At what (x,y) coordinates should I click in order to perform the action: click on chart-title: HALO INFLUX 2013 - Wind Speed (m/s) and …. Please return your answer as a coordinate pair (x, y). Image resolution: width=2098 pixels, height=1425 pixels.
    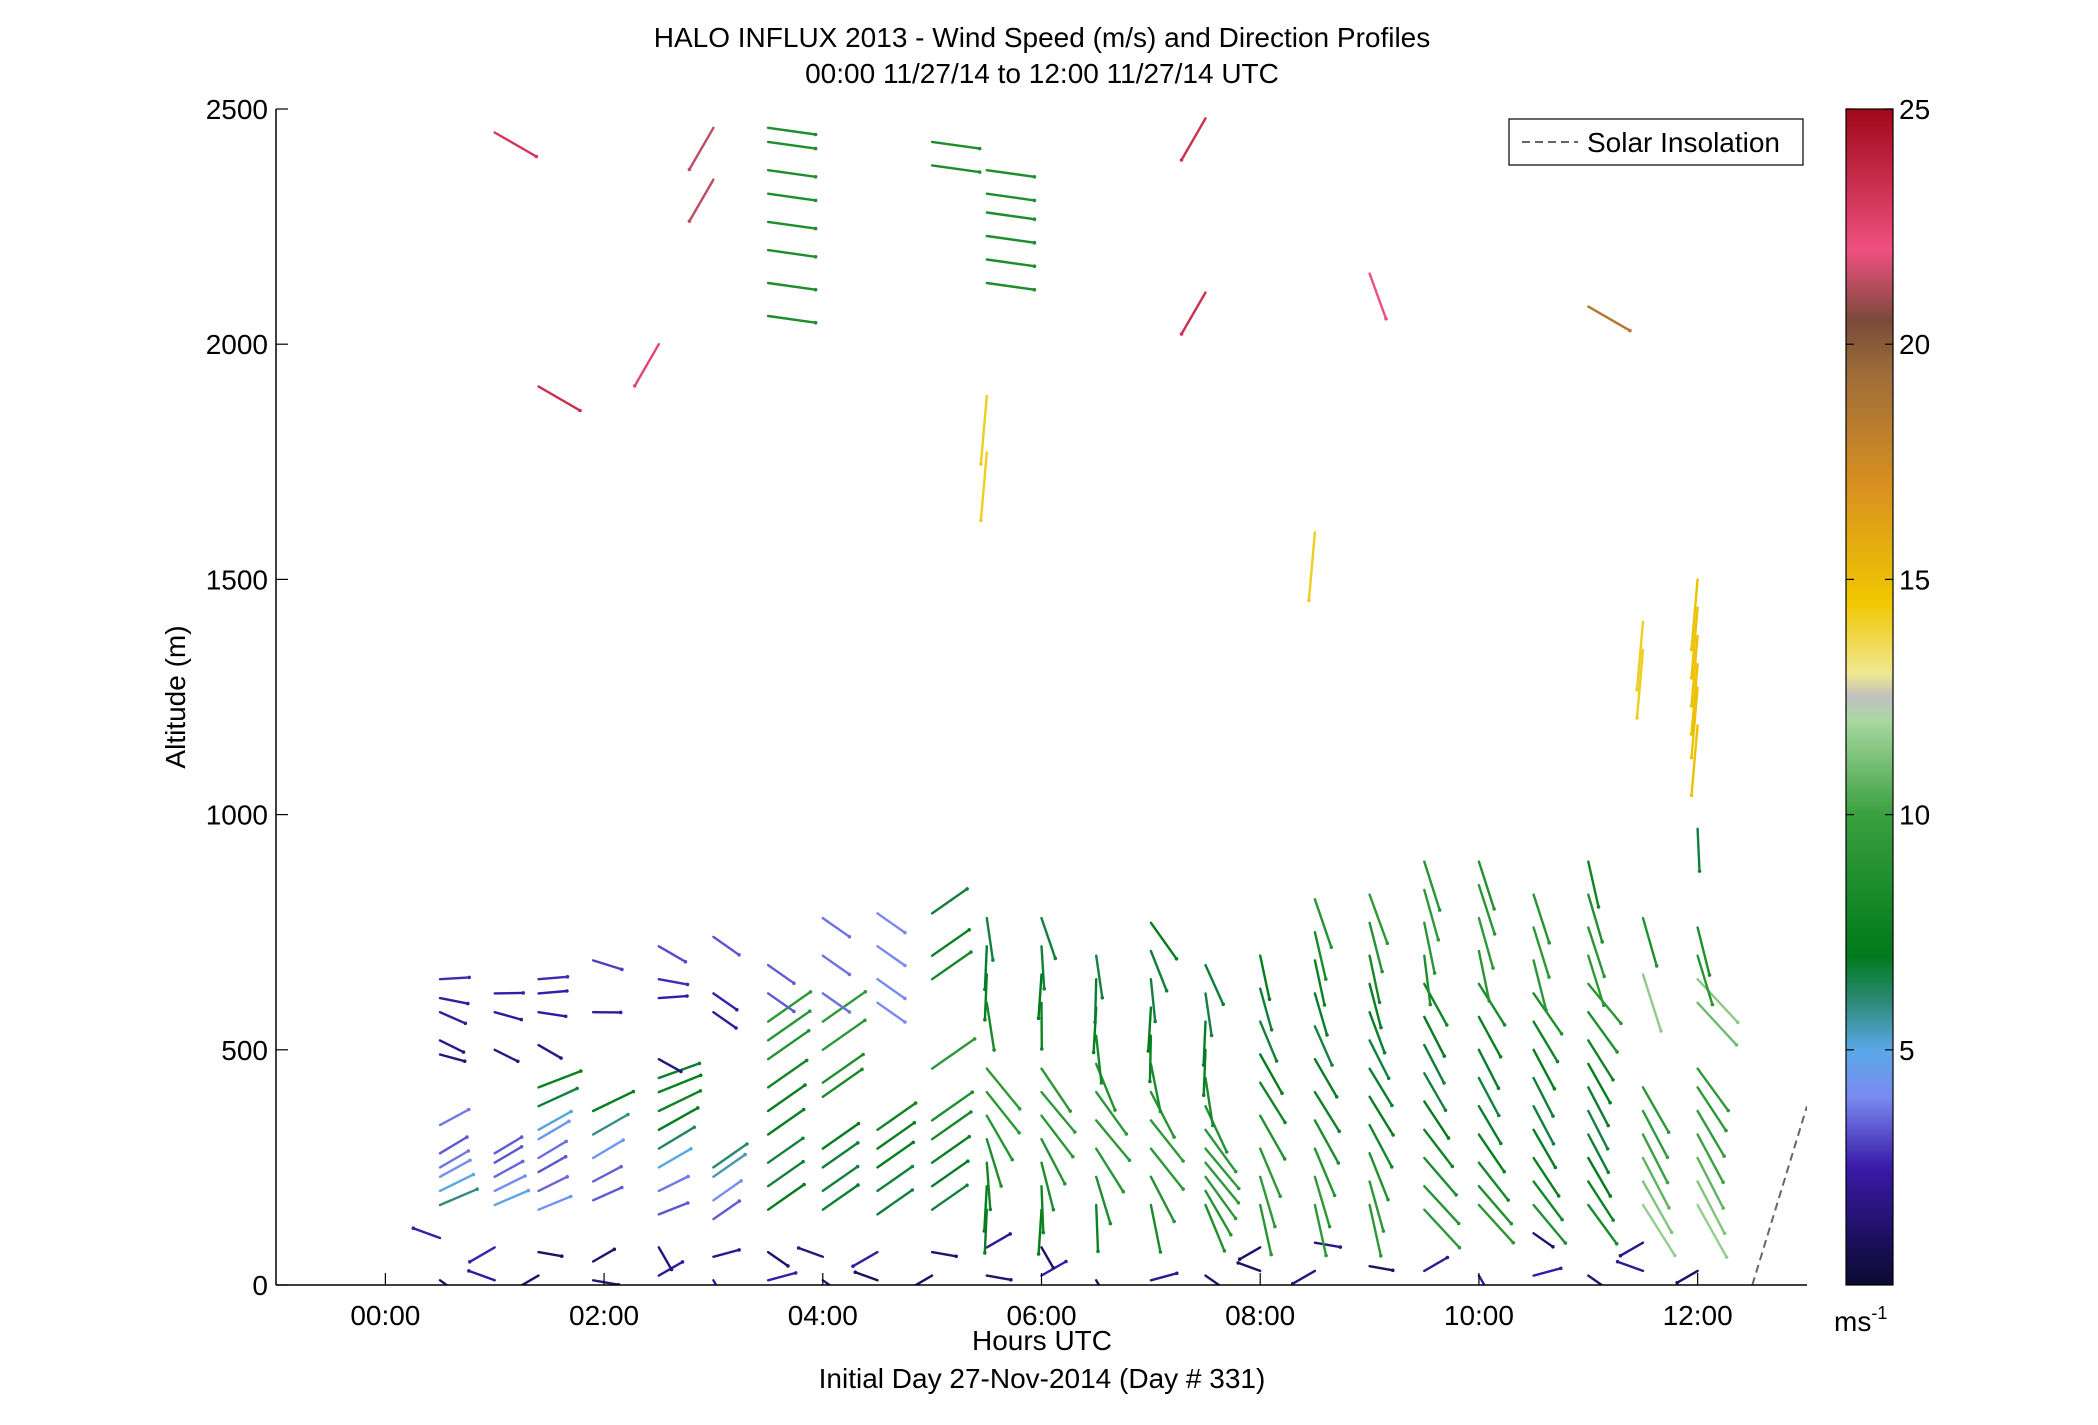
    Looking at the image, I should click on (1042, 37).